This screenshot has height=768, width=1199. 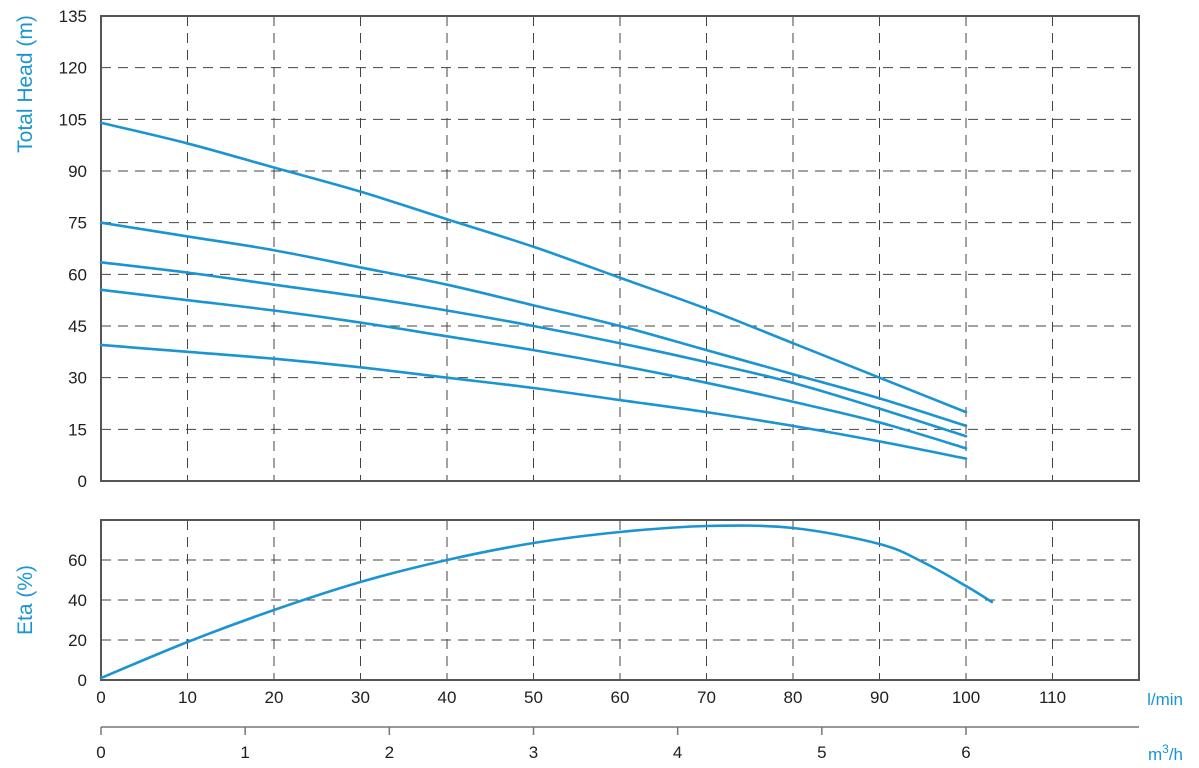 I want to click on head-y-tick-label: 75, so click(x=77, y=223).